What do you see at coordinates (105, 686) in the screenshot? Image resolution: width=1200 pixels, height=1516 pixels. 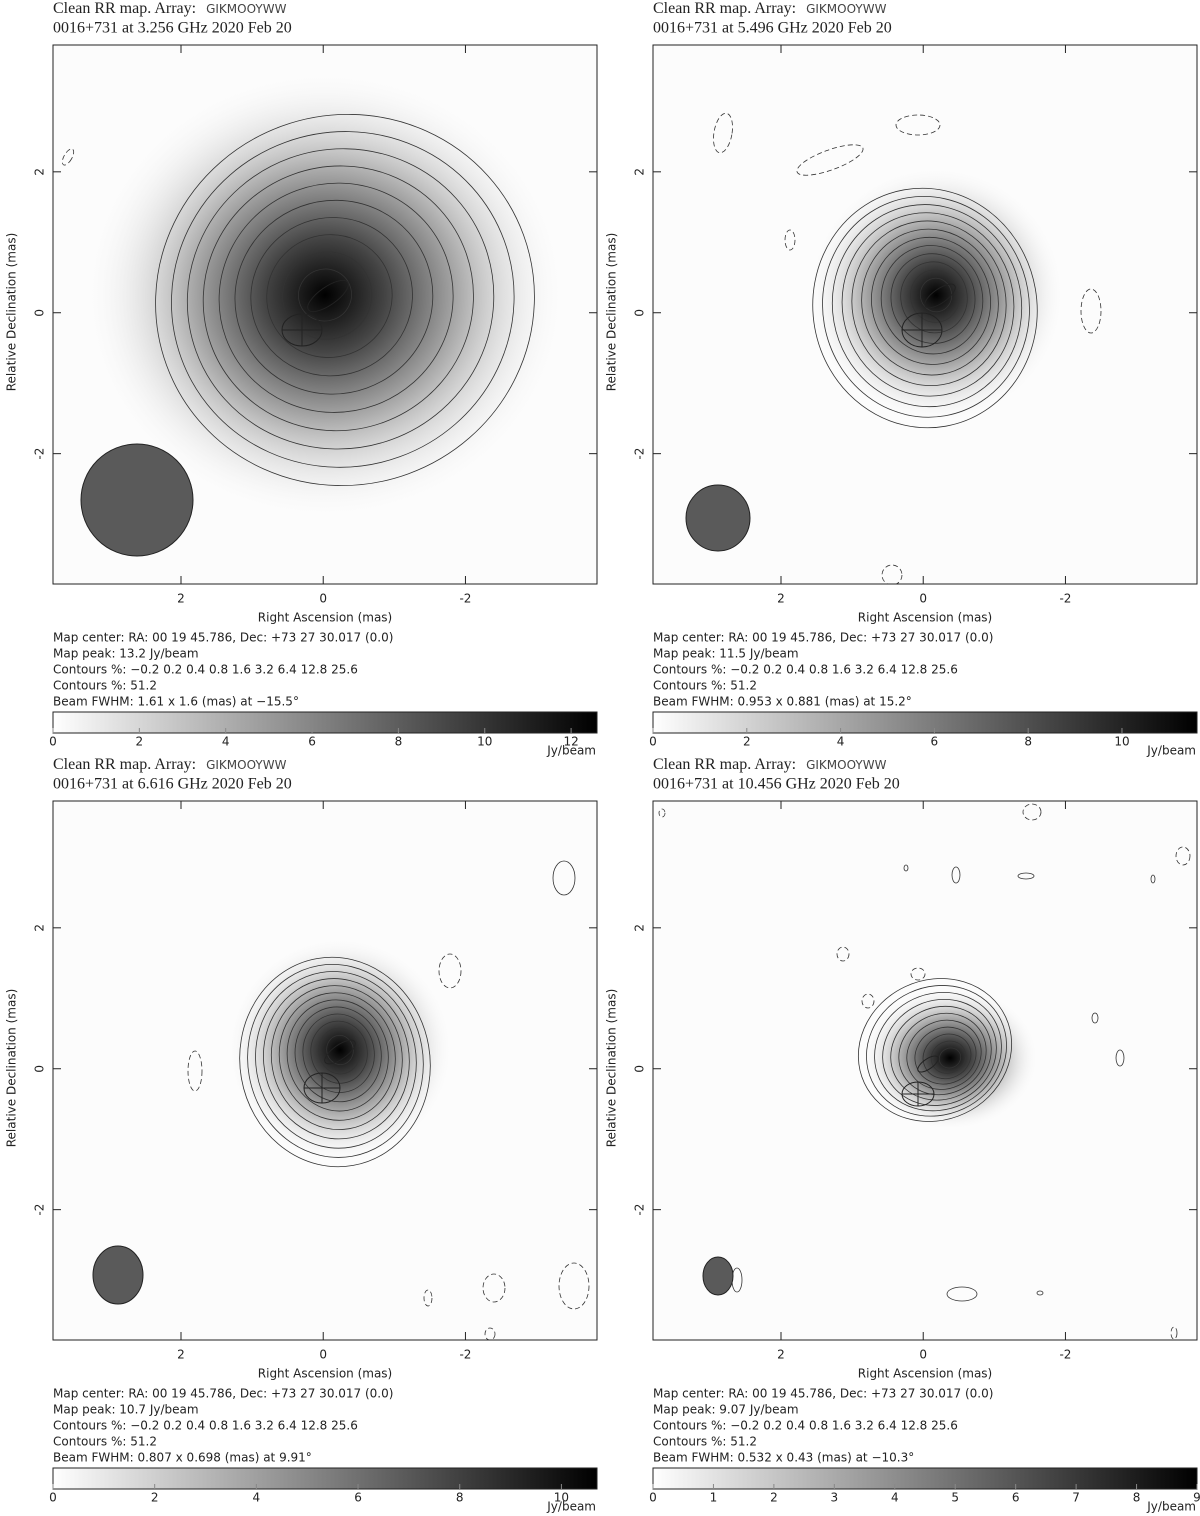 I see `map-note: Contours %: 51.2` at bounding box center [105, 686].